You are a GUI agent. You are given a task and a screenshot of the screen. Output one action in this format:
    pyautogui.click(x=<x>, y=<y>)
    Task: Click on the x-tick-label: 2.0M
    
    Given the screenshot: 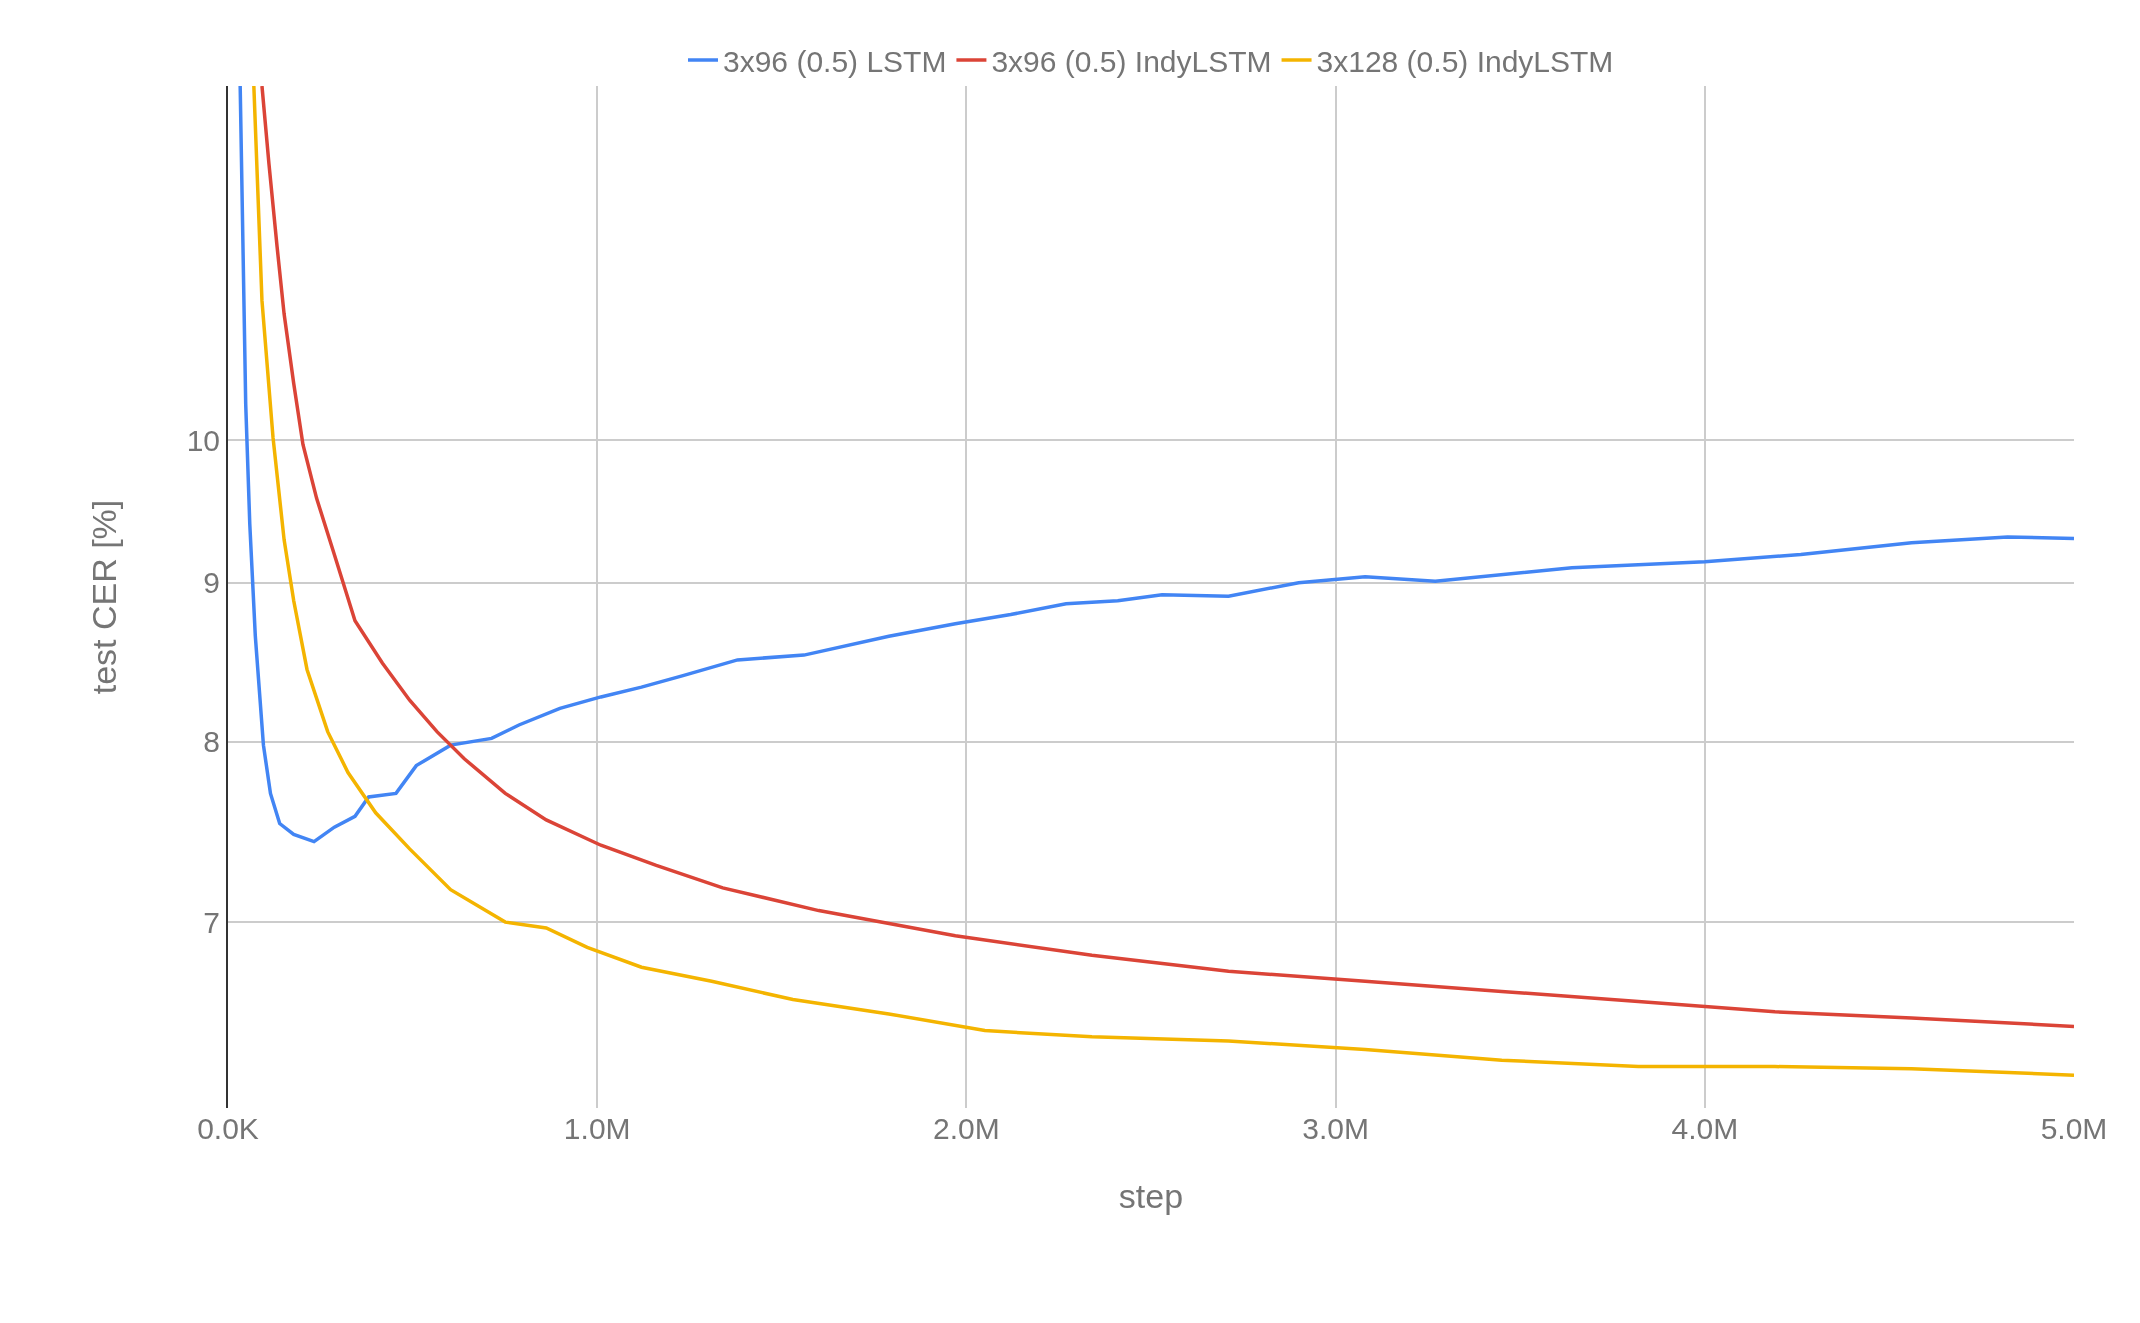 What is the action you would take?
    pyautogui.click(x=966, y=1128)
    